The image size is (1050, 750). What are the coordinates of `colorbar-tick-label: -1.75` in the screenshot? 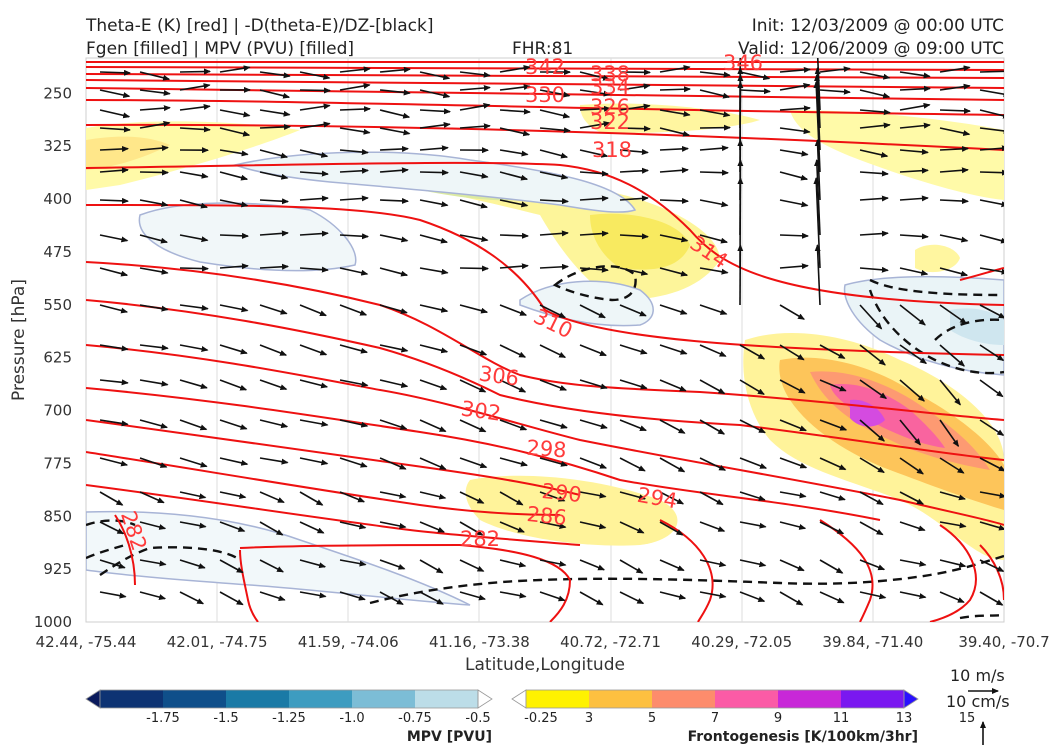 It's located at (163, 718).